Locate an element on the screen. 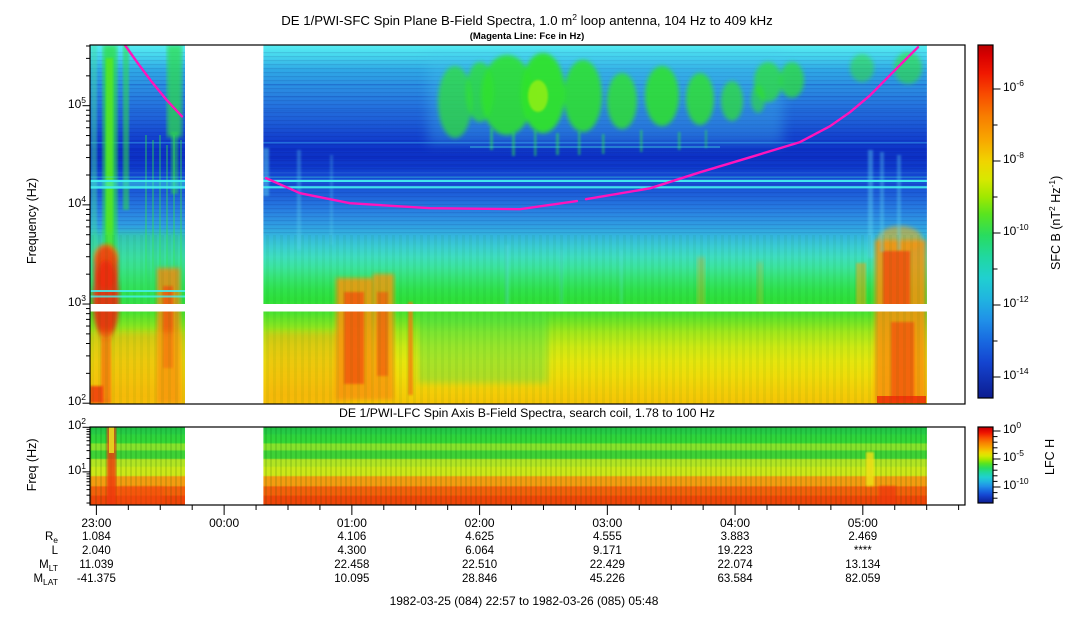 The width and height of the screenshot is (1083, 620). ephemeris-value: 9.171 is located at coordinates (607, 551).